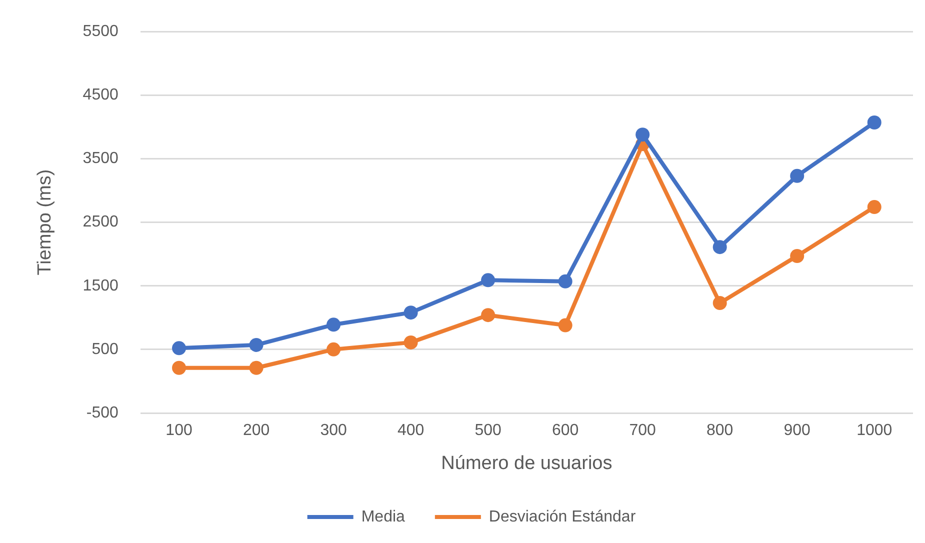 This screenshot has width=925, height=543. What do you see at coordinates (100, 222) in the screenshot?
I see `y-tick-label: 2500` at bounding box center [100, 222].